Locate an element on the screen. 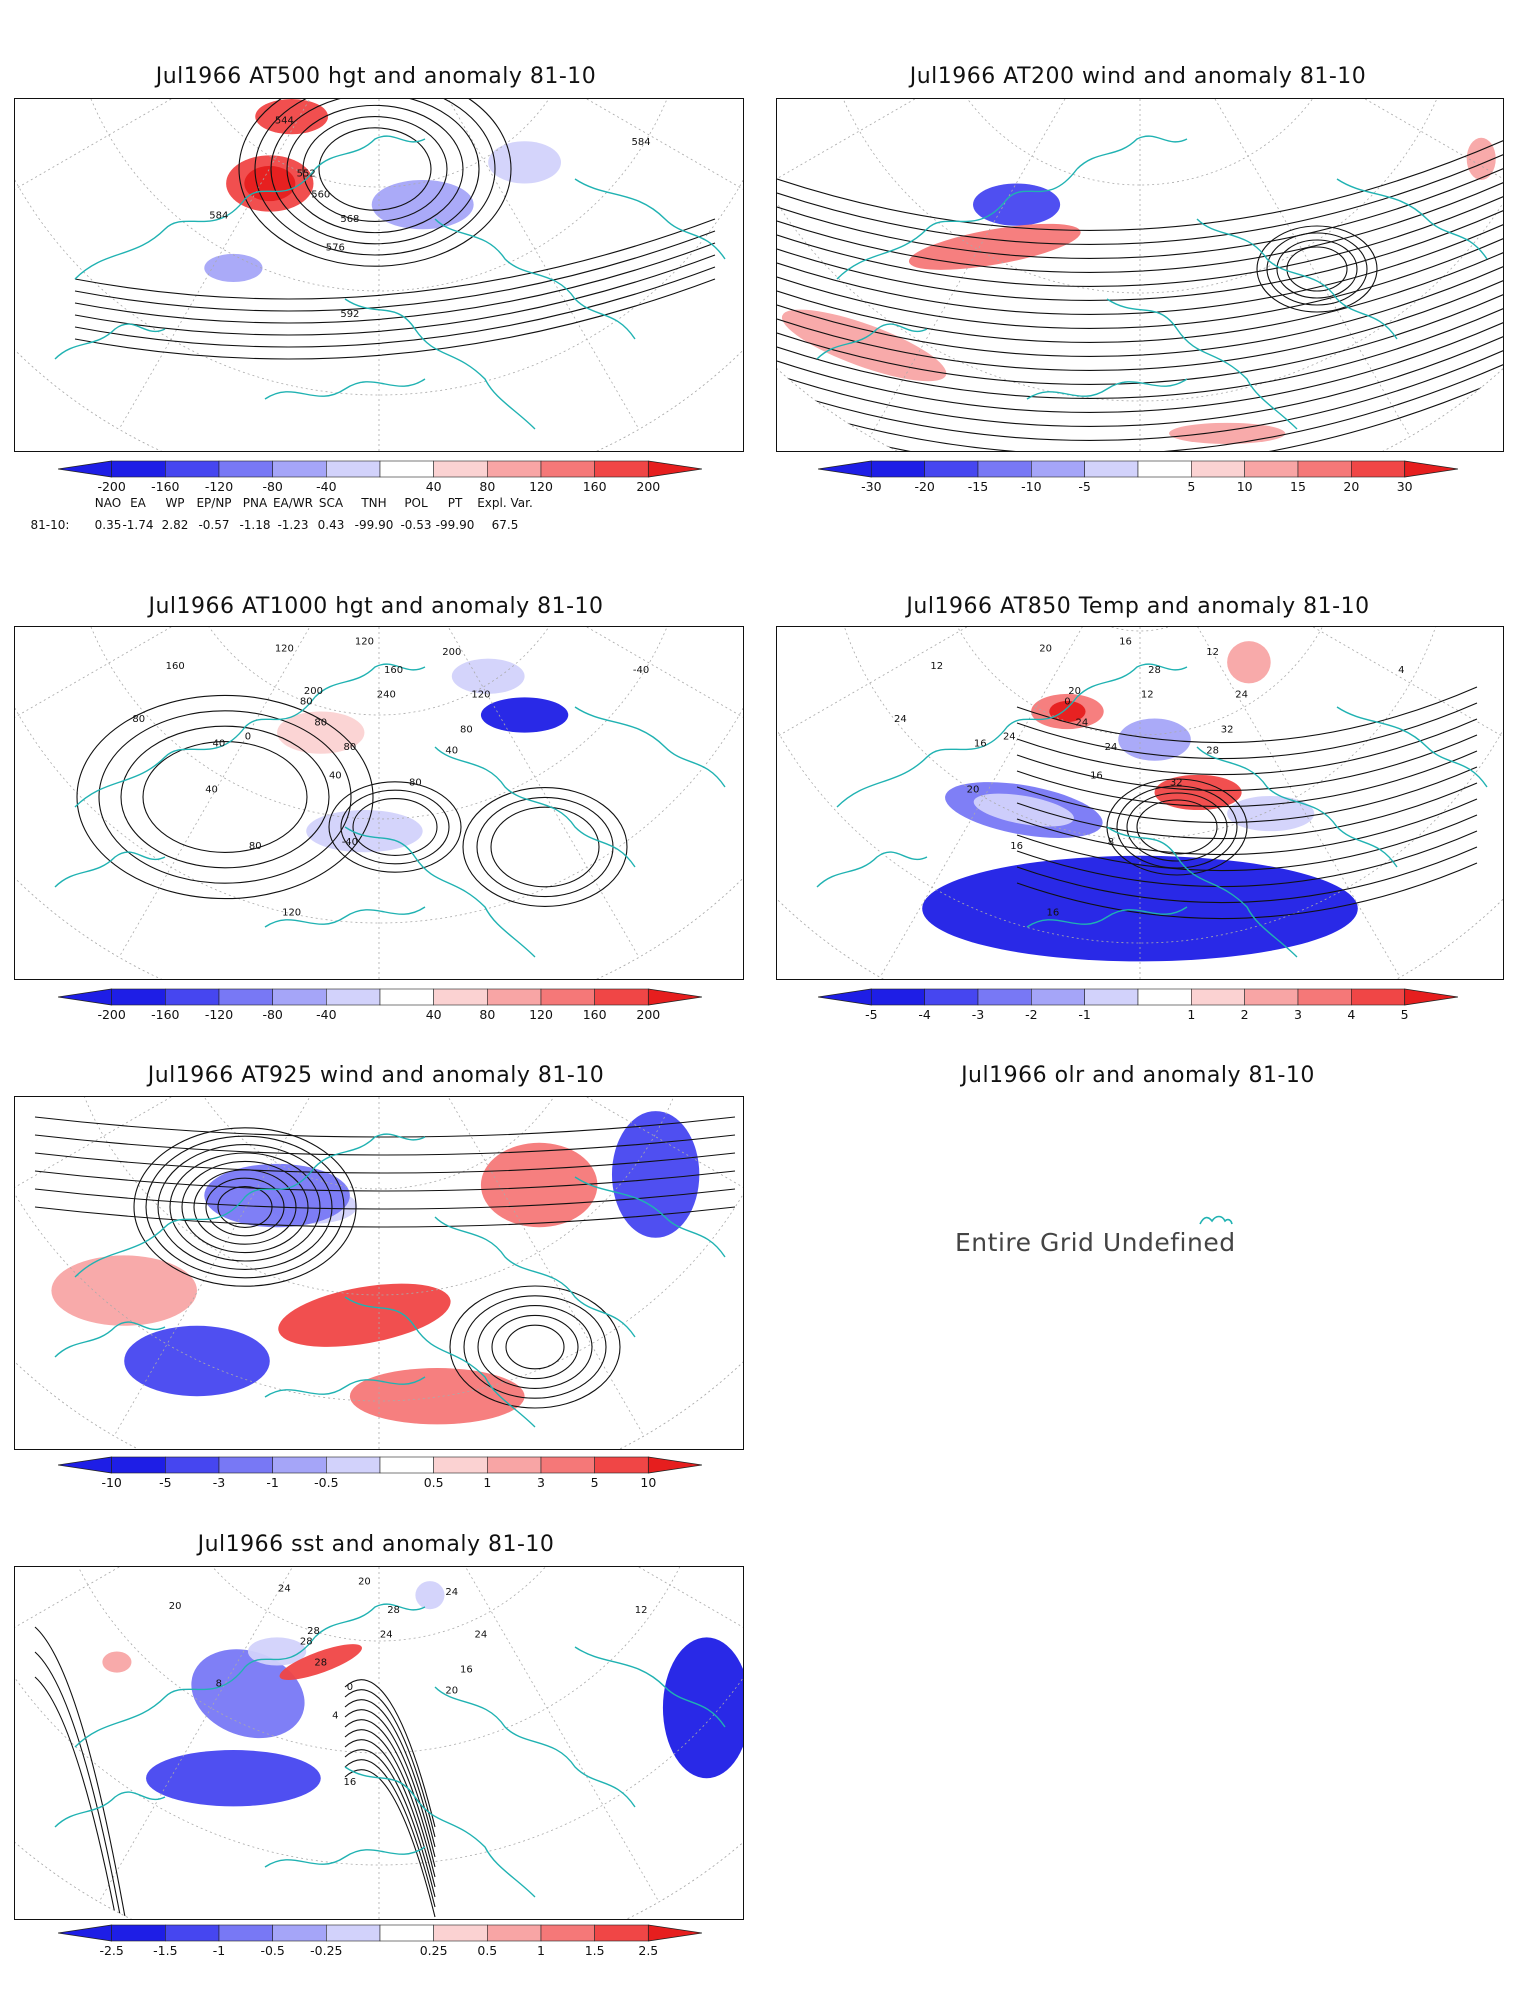 This screenshot has width=1520, height=2000. map-at200 is located at coordinates (1140, 275).